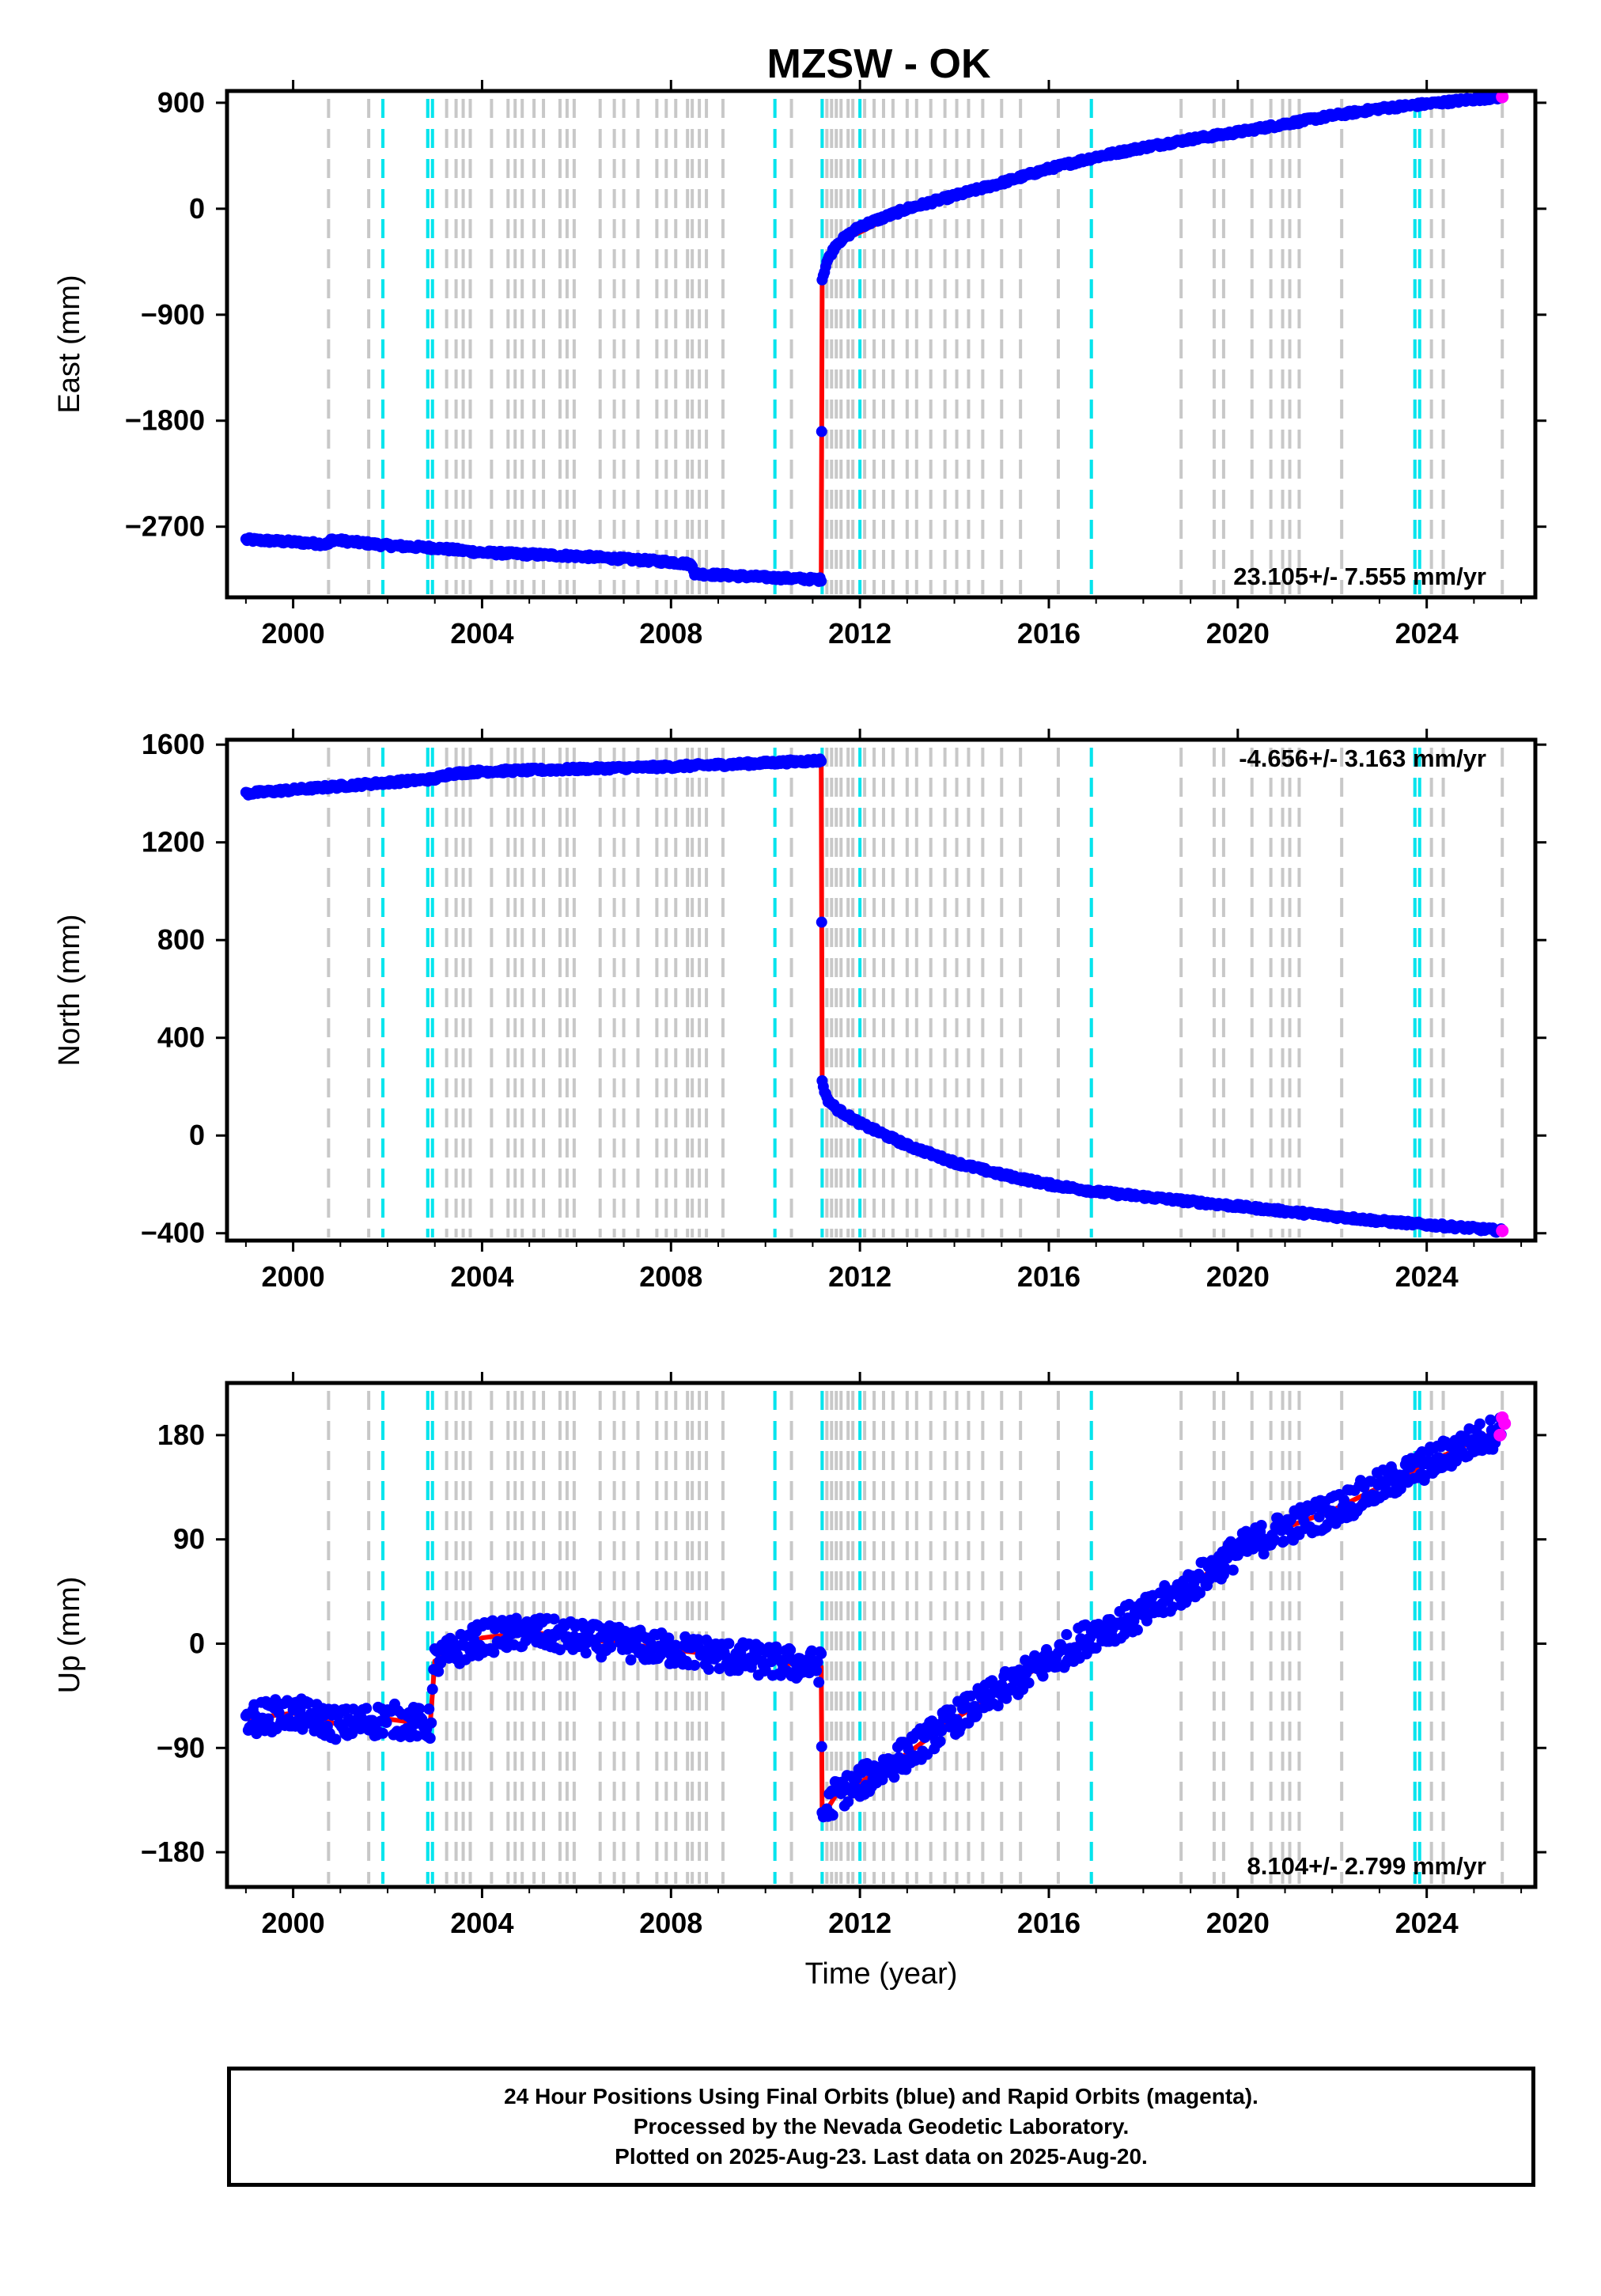  I want to click on y-tick-label: −400, so click(173, 1233).